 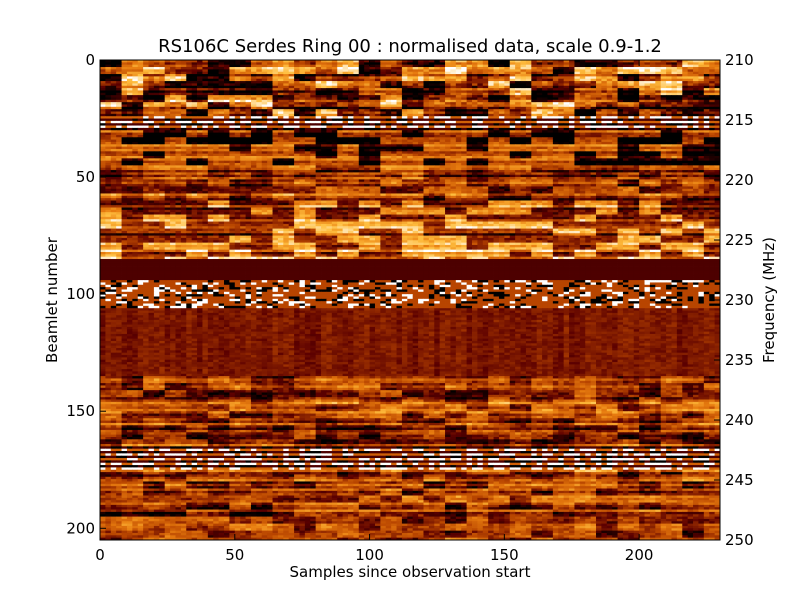 I want to click on x-axis-label: Samples since observation start, so click(x=410, y=572).